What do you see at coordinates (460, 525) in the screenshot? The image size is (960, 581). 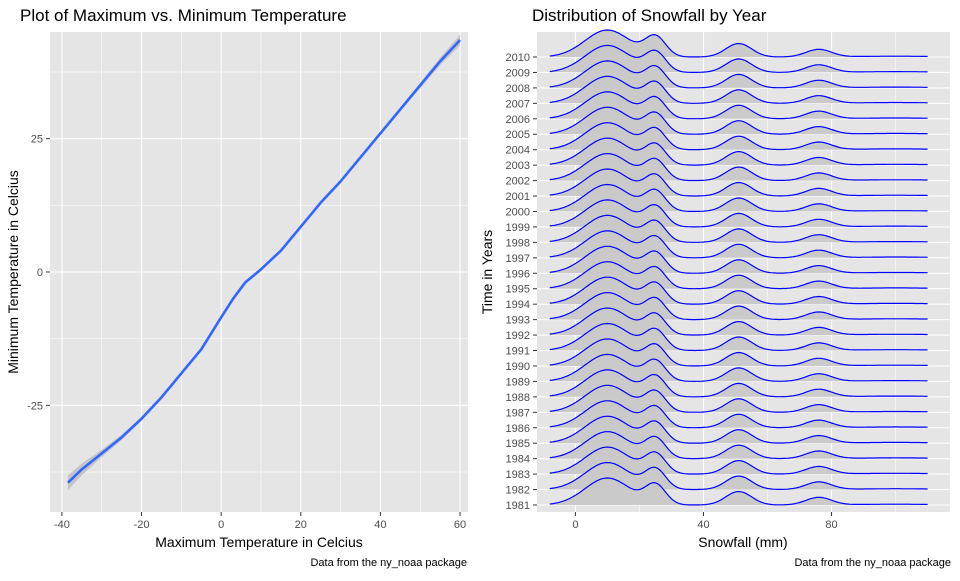 I see `left-chart-x-tick-label: 60` at bounding box center [460, 525].